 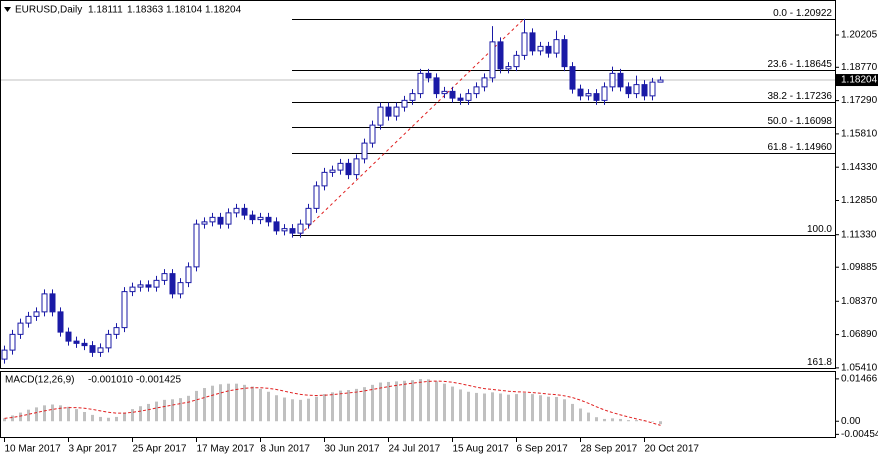 What do you see at coordinates (226, 449) in the screenshot?
I see `x-tick-label: 17 May 2017` at bounding box center [226, 449].